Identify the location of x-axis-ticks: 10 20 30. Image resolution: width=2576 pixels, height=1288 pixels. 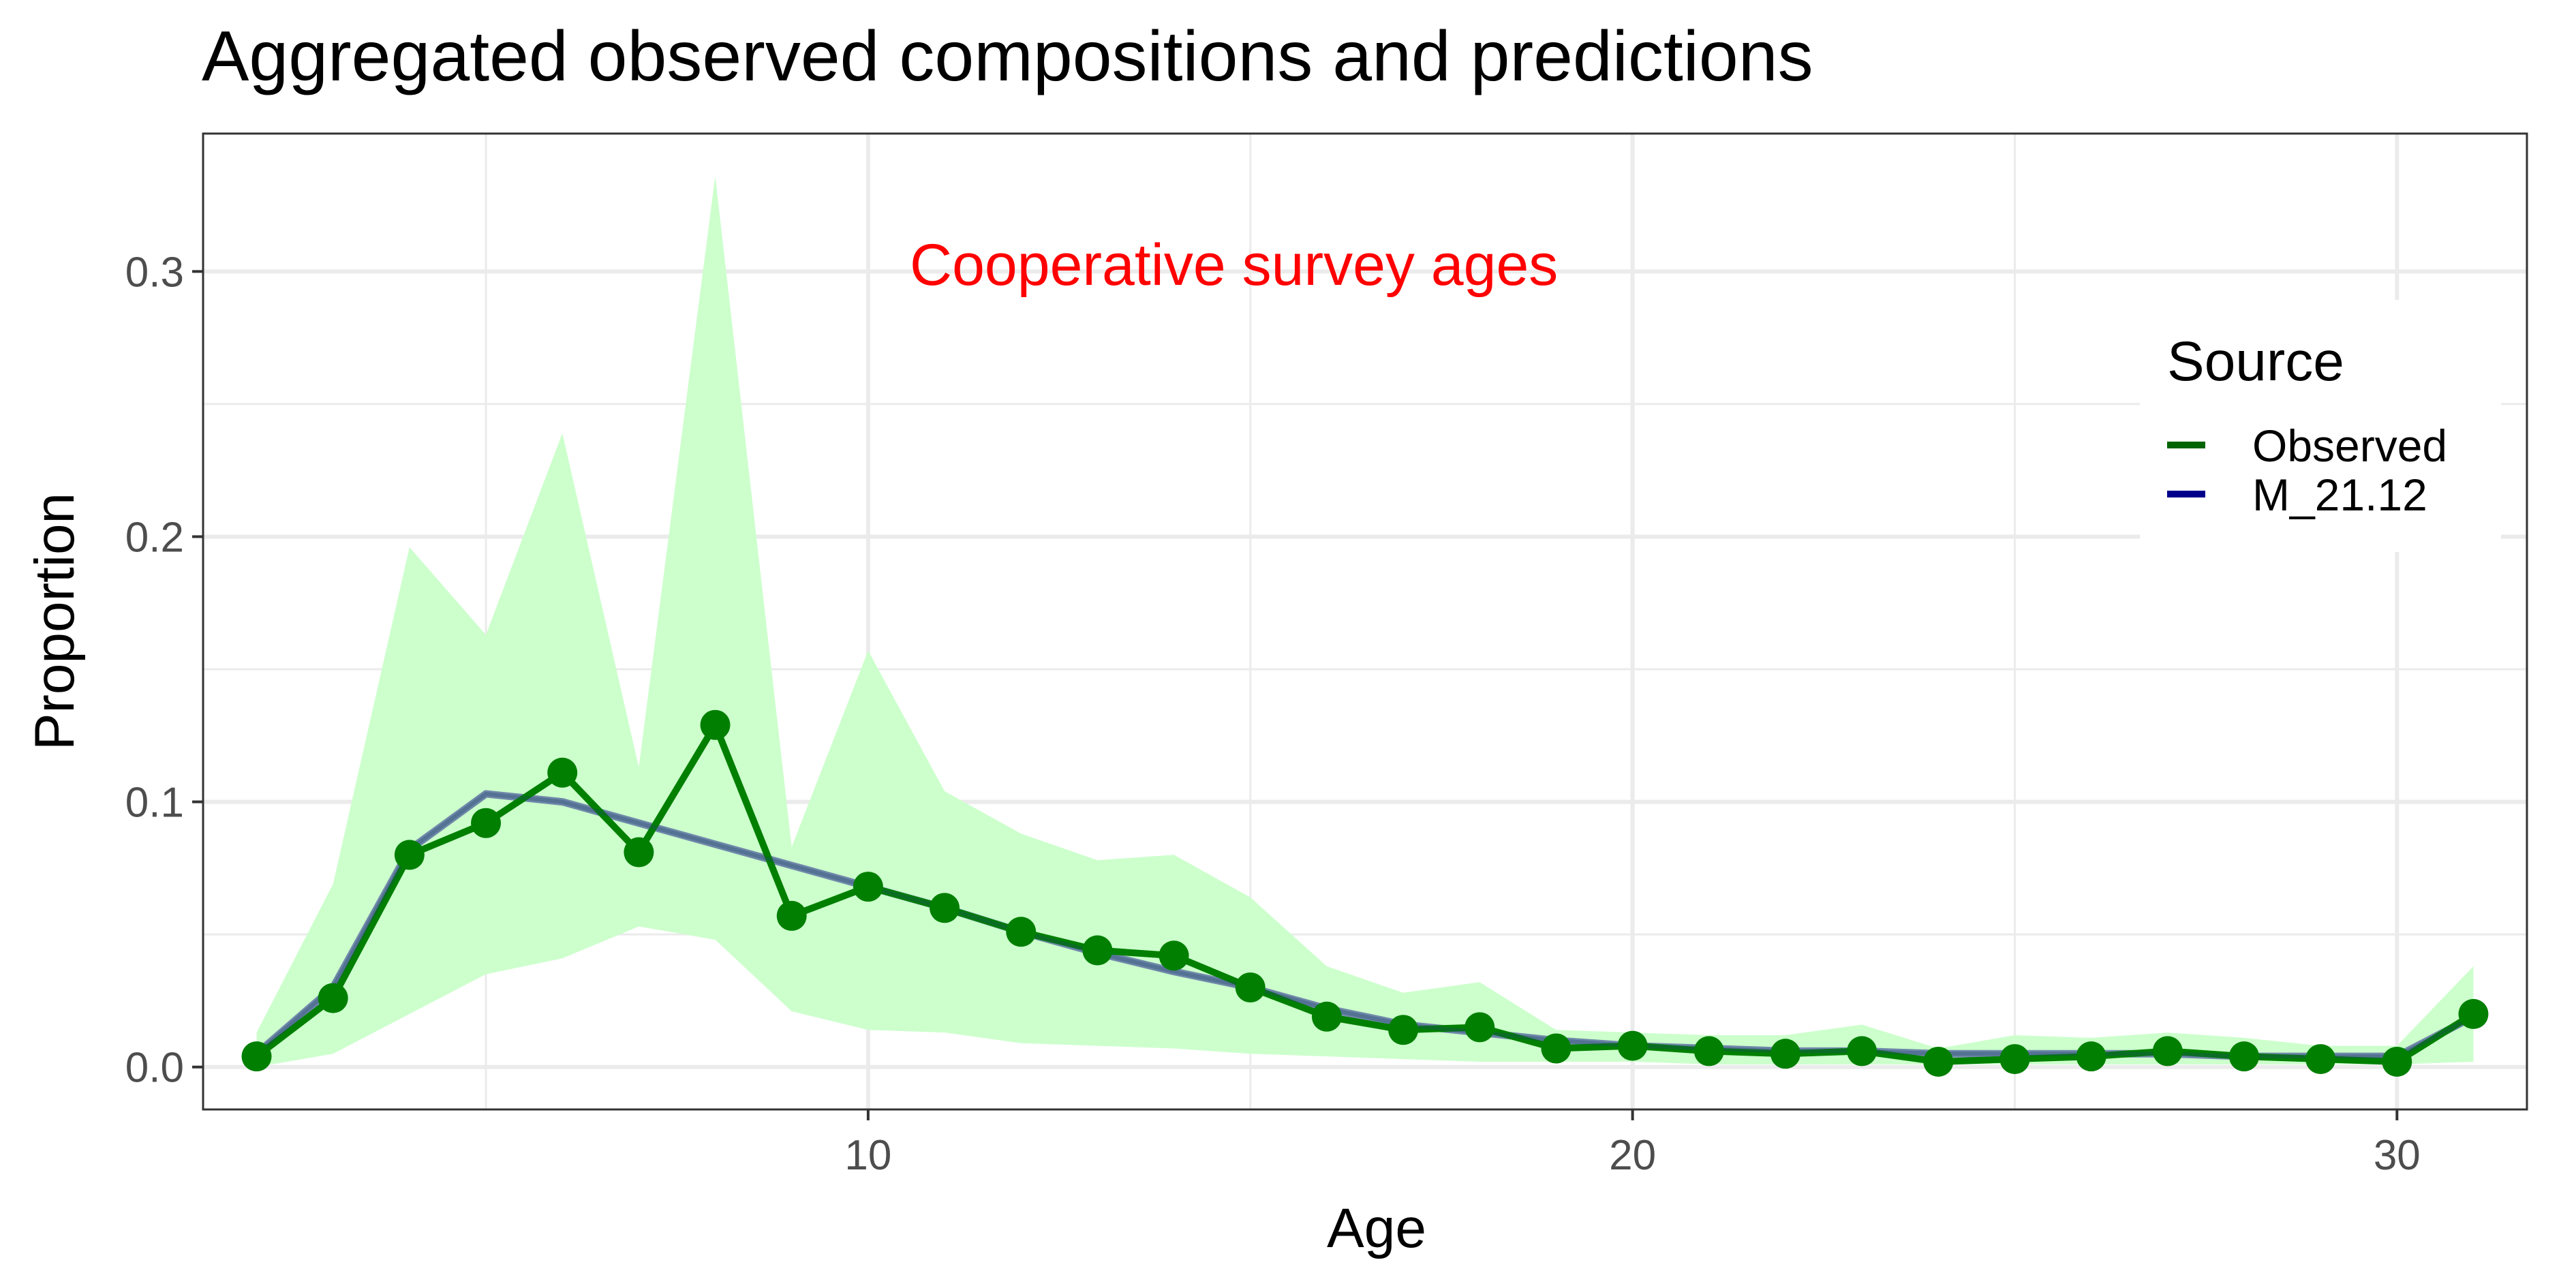
(1632, 1144).